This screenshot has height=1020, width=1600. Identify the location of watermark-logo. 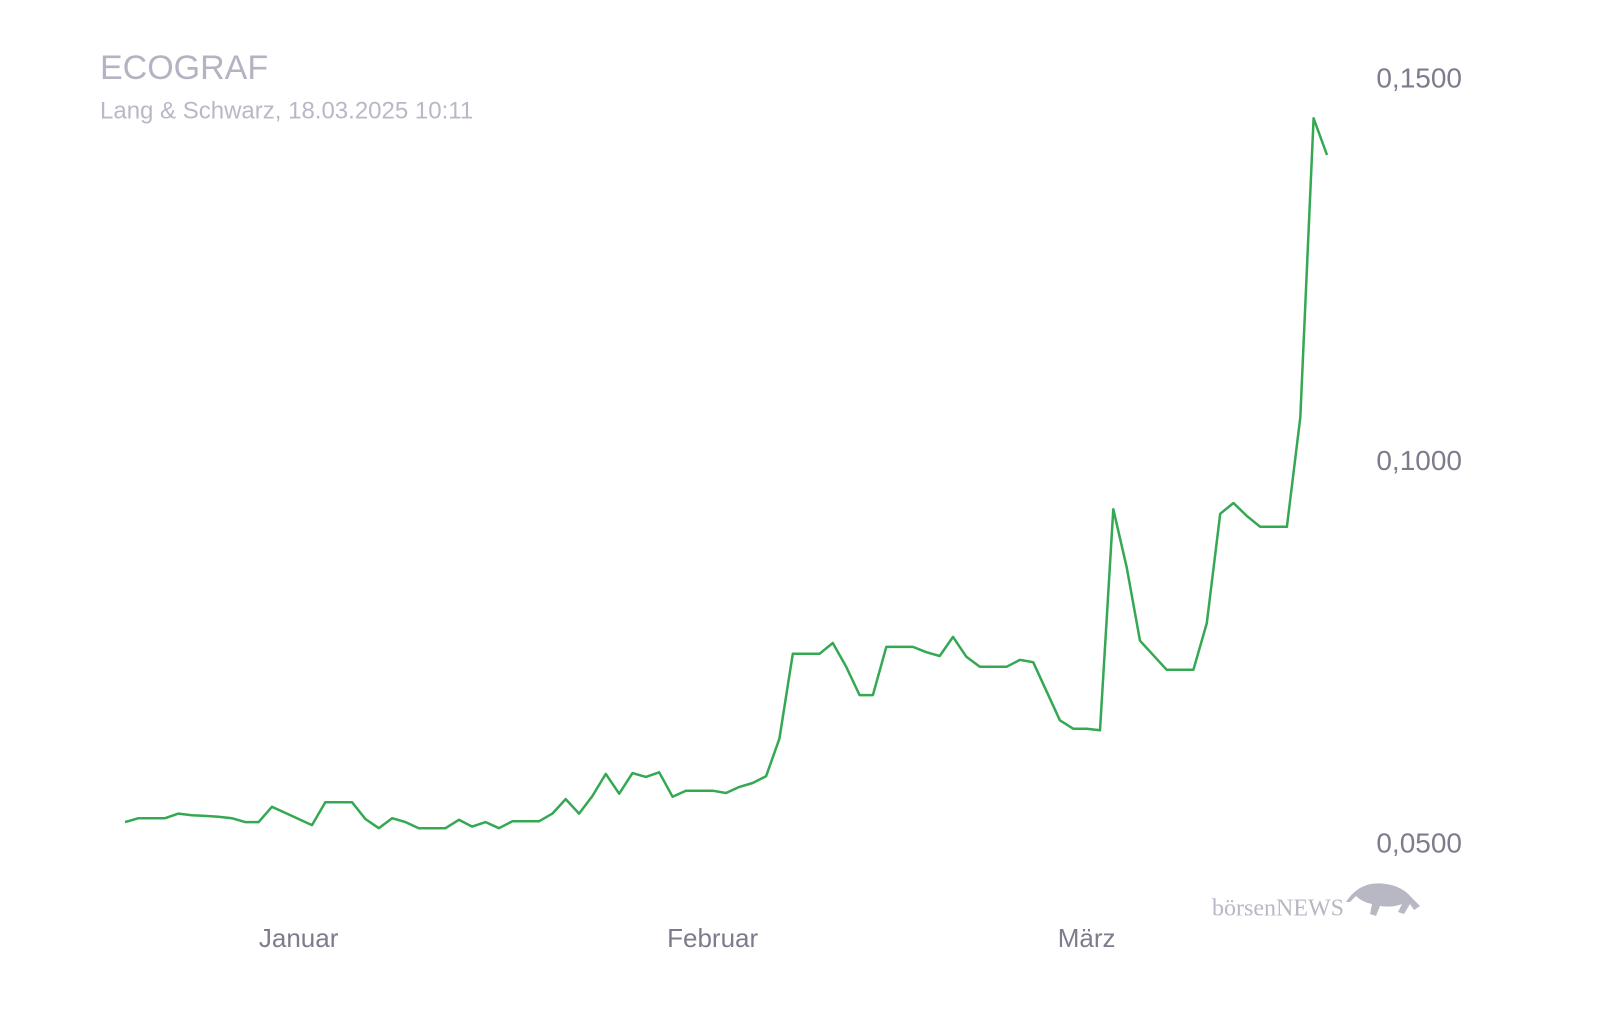
(1383, 899).